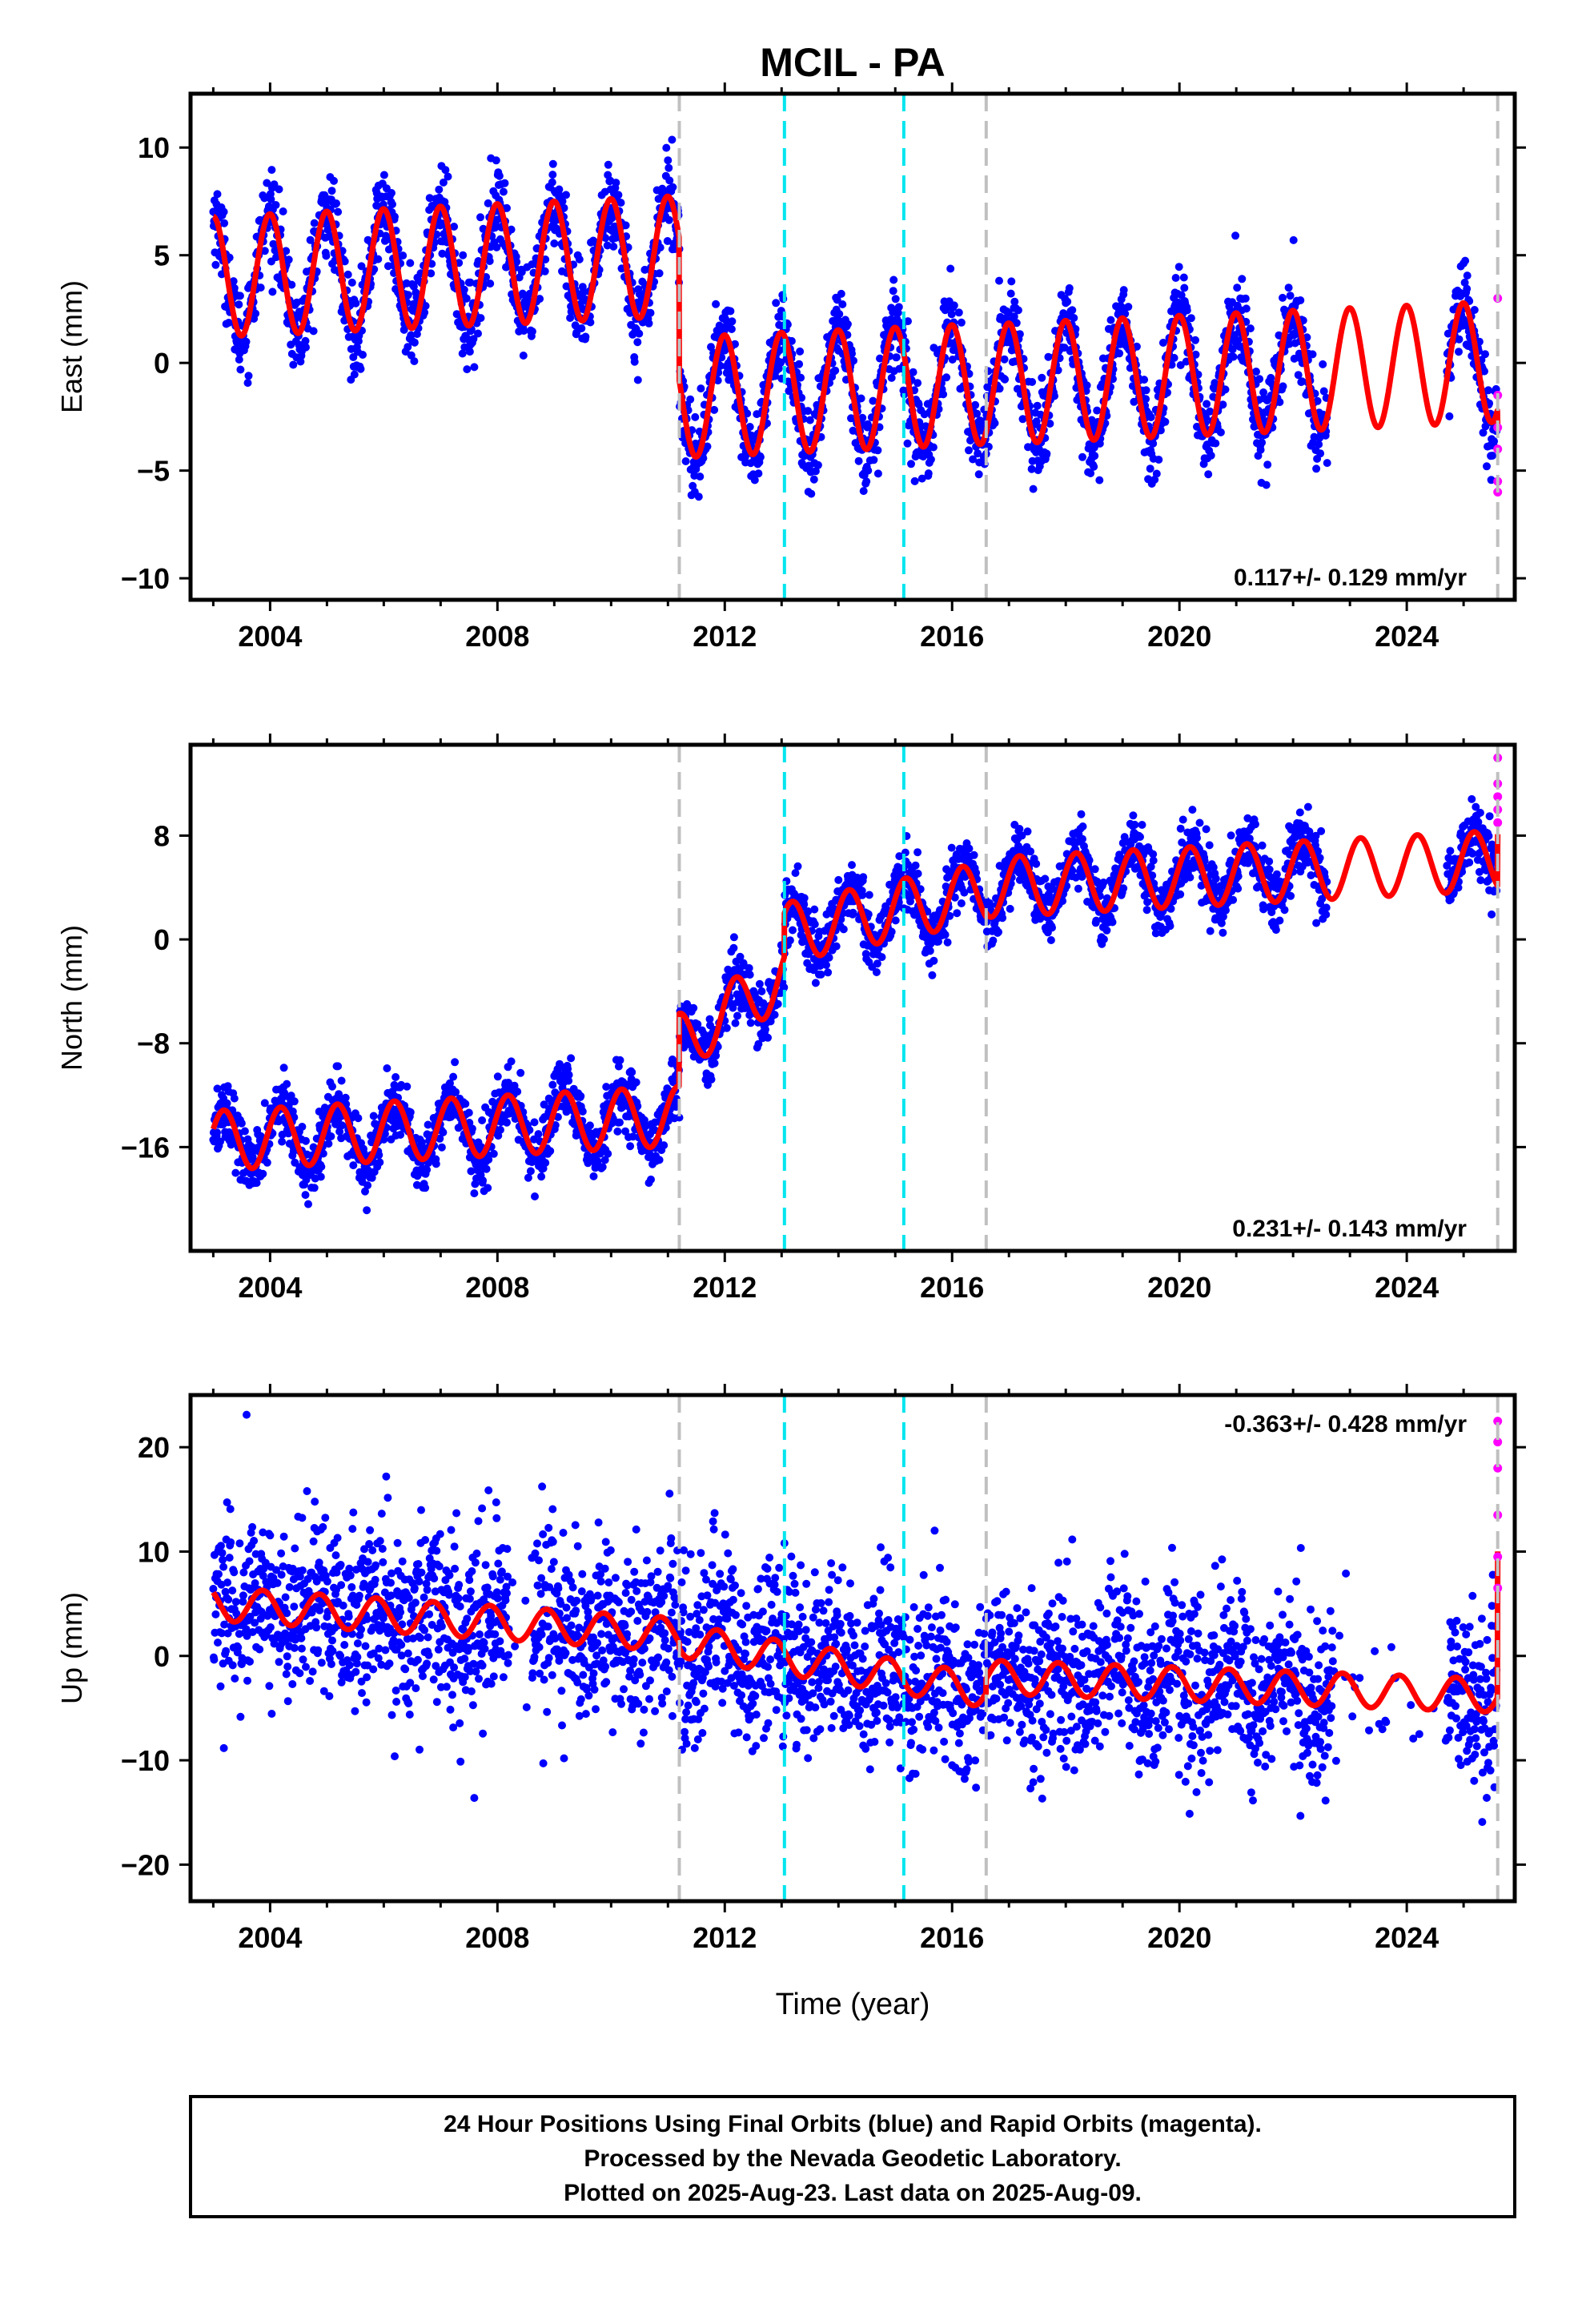 This screenshot has width=1582, height=2324. Describe the element at coordinates (162, 255) in the screenshot. I see `y-tick-label: 5` at that location.